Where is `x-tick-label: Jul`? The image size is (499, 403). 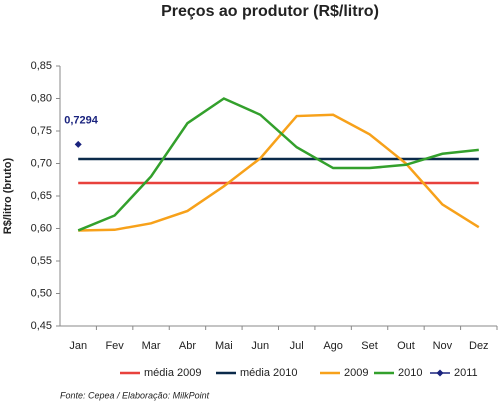
x-tick-label: Jul is located at coordinates (297, 346).